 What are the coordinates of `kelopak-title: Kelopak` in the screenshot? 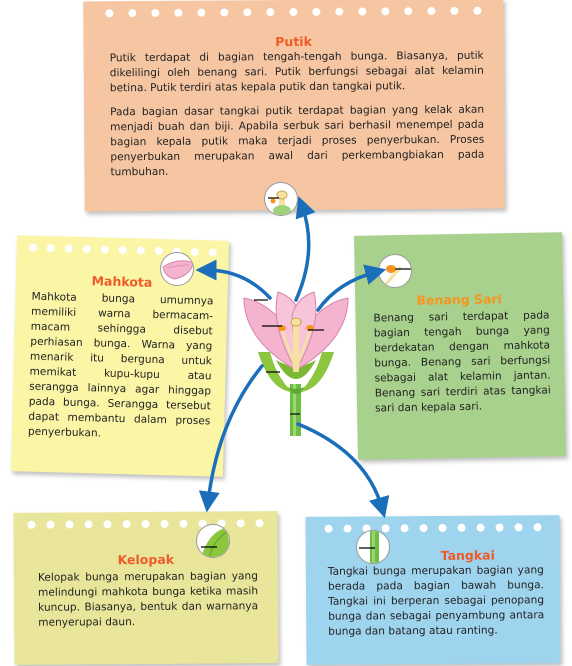 It's located at (146, 559).